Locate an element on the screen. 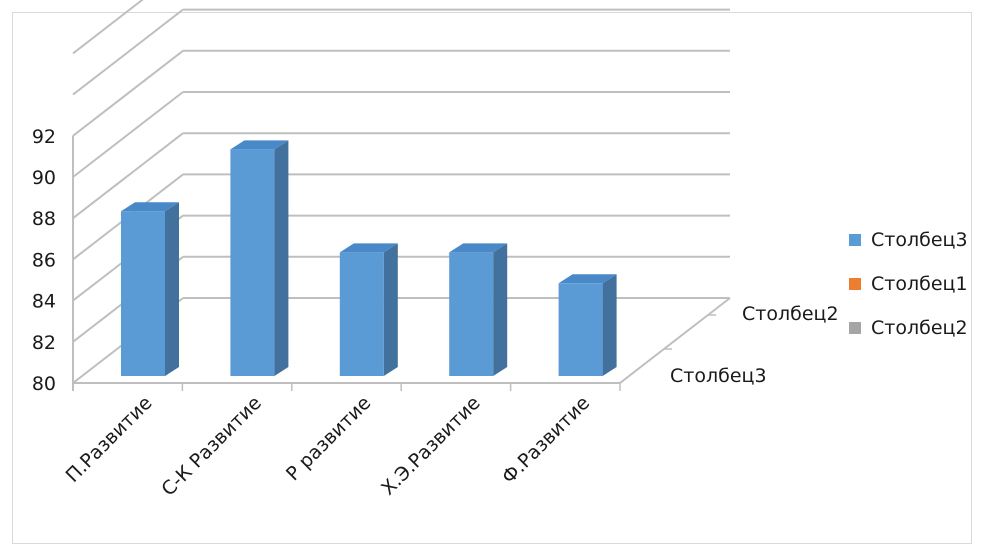 Image resolution: width=987 pixels, height=557 pixels. x-category-label: Х.Э.Развитие is located at coordinates (431, 446).